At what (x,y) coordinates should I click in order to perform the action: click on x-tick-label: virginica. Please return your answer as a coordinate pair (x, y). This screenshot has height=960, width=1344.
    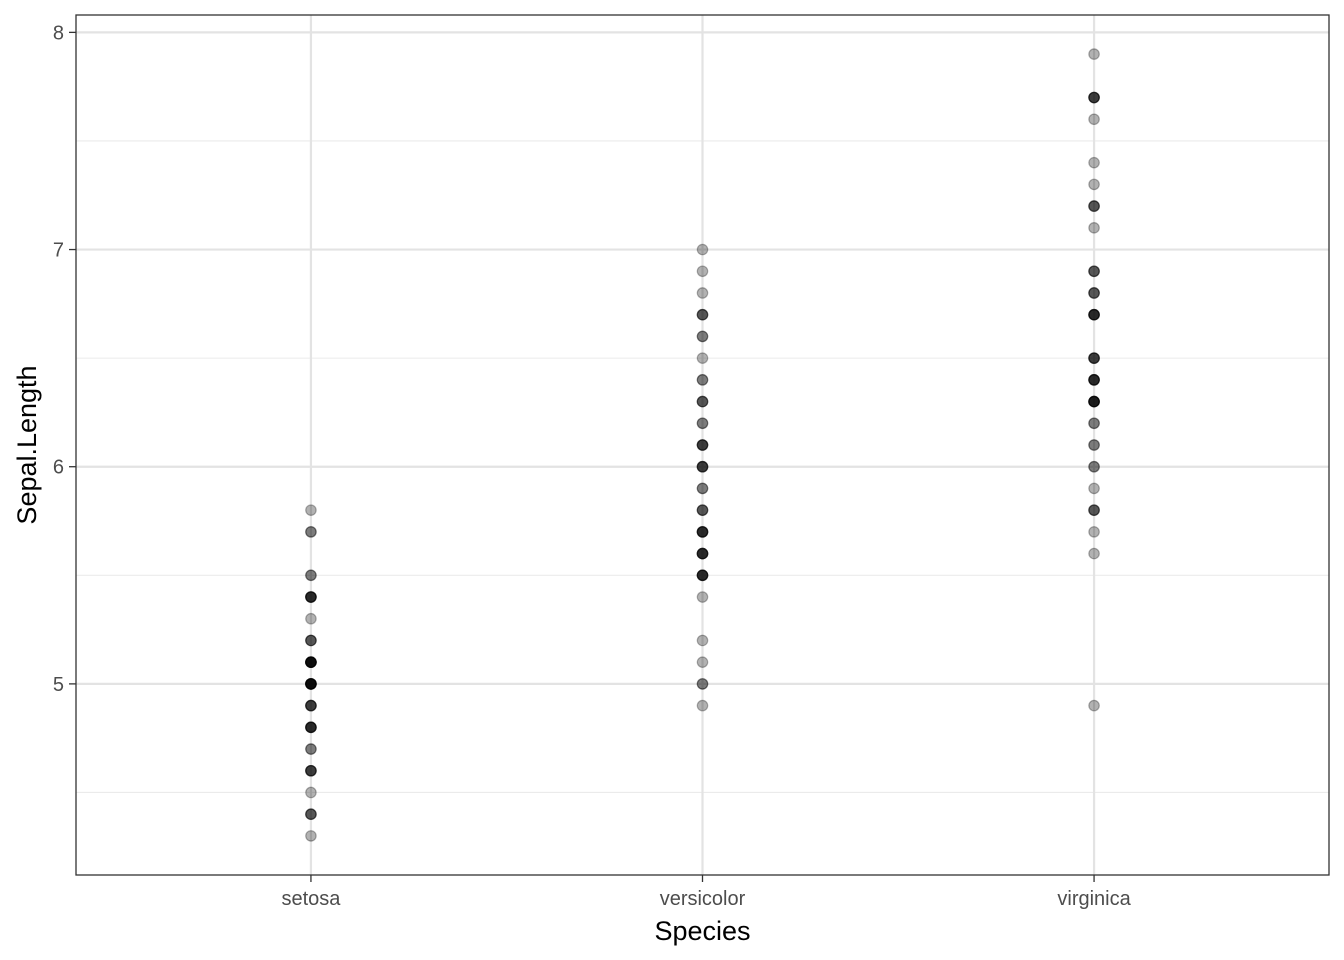
    Looking at the image, I should click on (1094, 899).